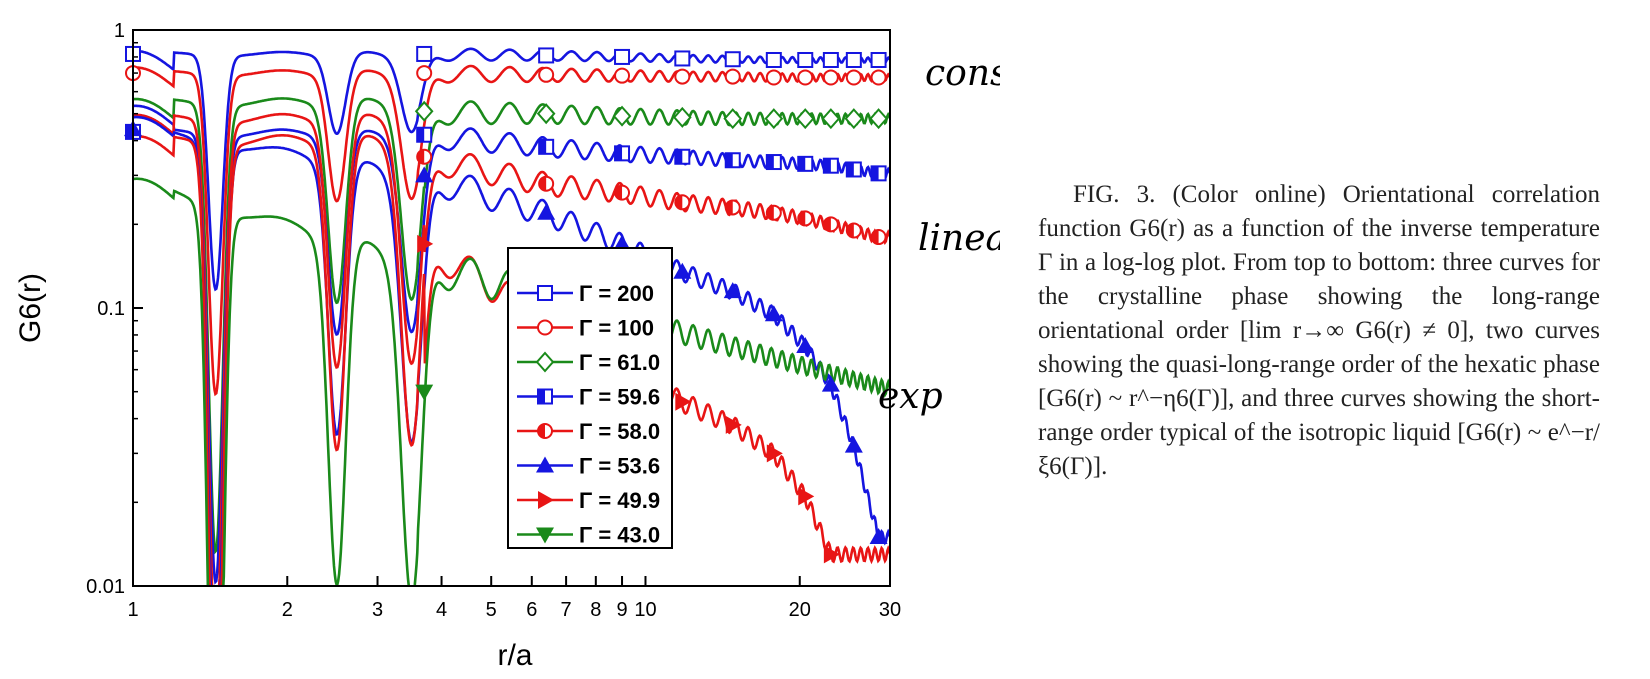 The width and height of the screenshot is (1650, 679). I want to click on legend-label: Γ = 53.6, so click(619, 466).